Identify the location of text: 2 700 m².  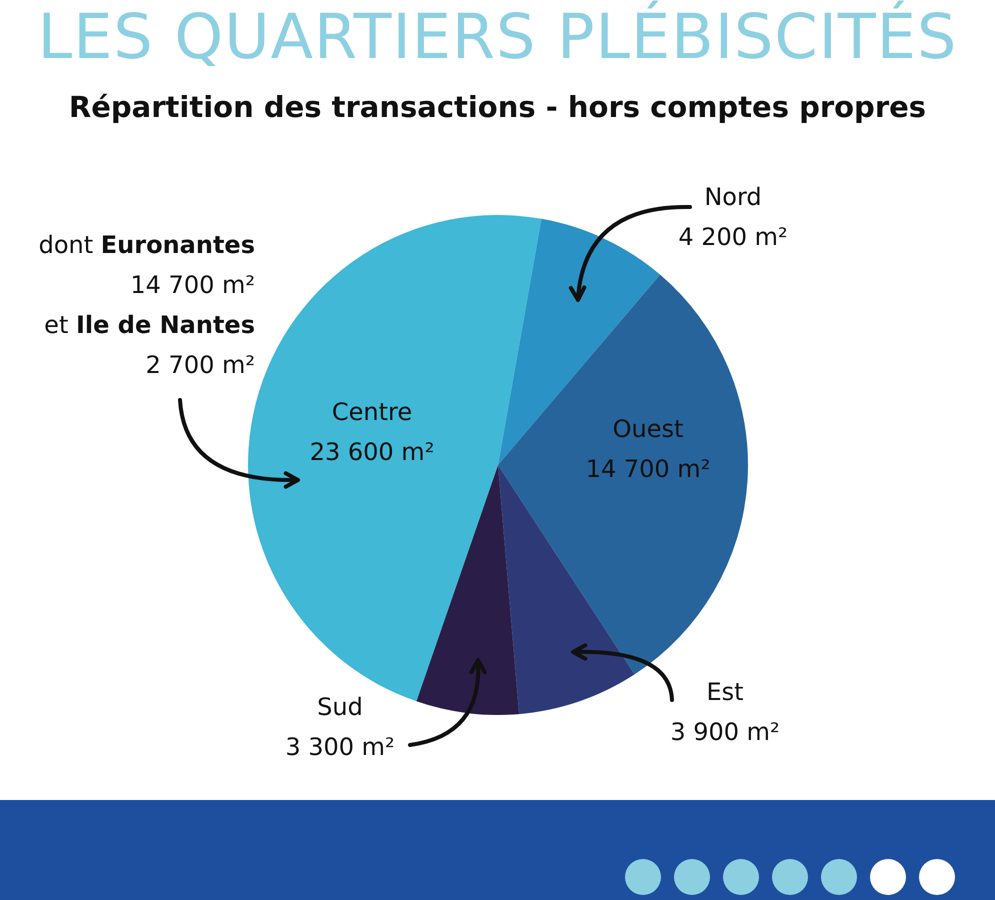
(199, 365).